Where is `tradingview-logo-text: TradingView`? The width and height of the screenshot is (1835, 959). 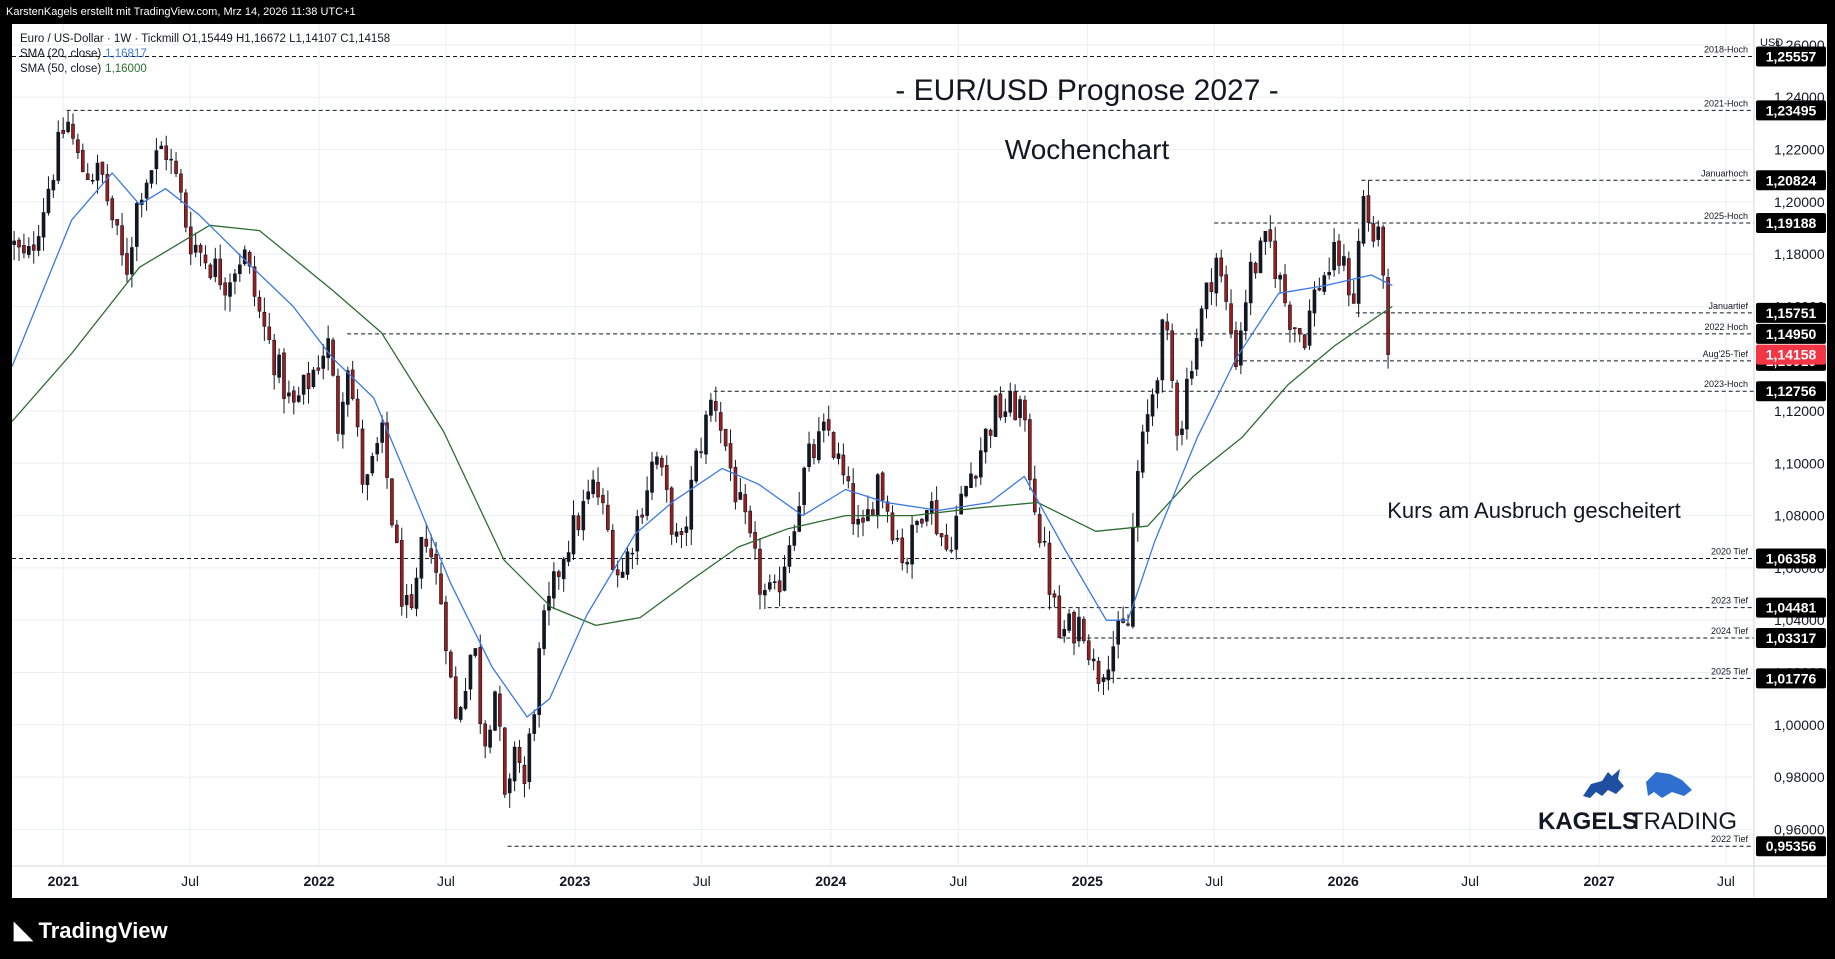 tradingview-logo-text: TradingView is located at coordinates (103, 930).